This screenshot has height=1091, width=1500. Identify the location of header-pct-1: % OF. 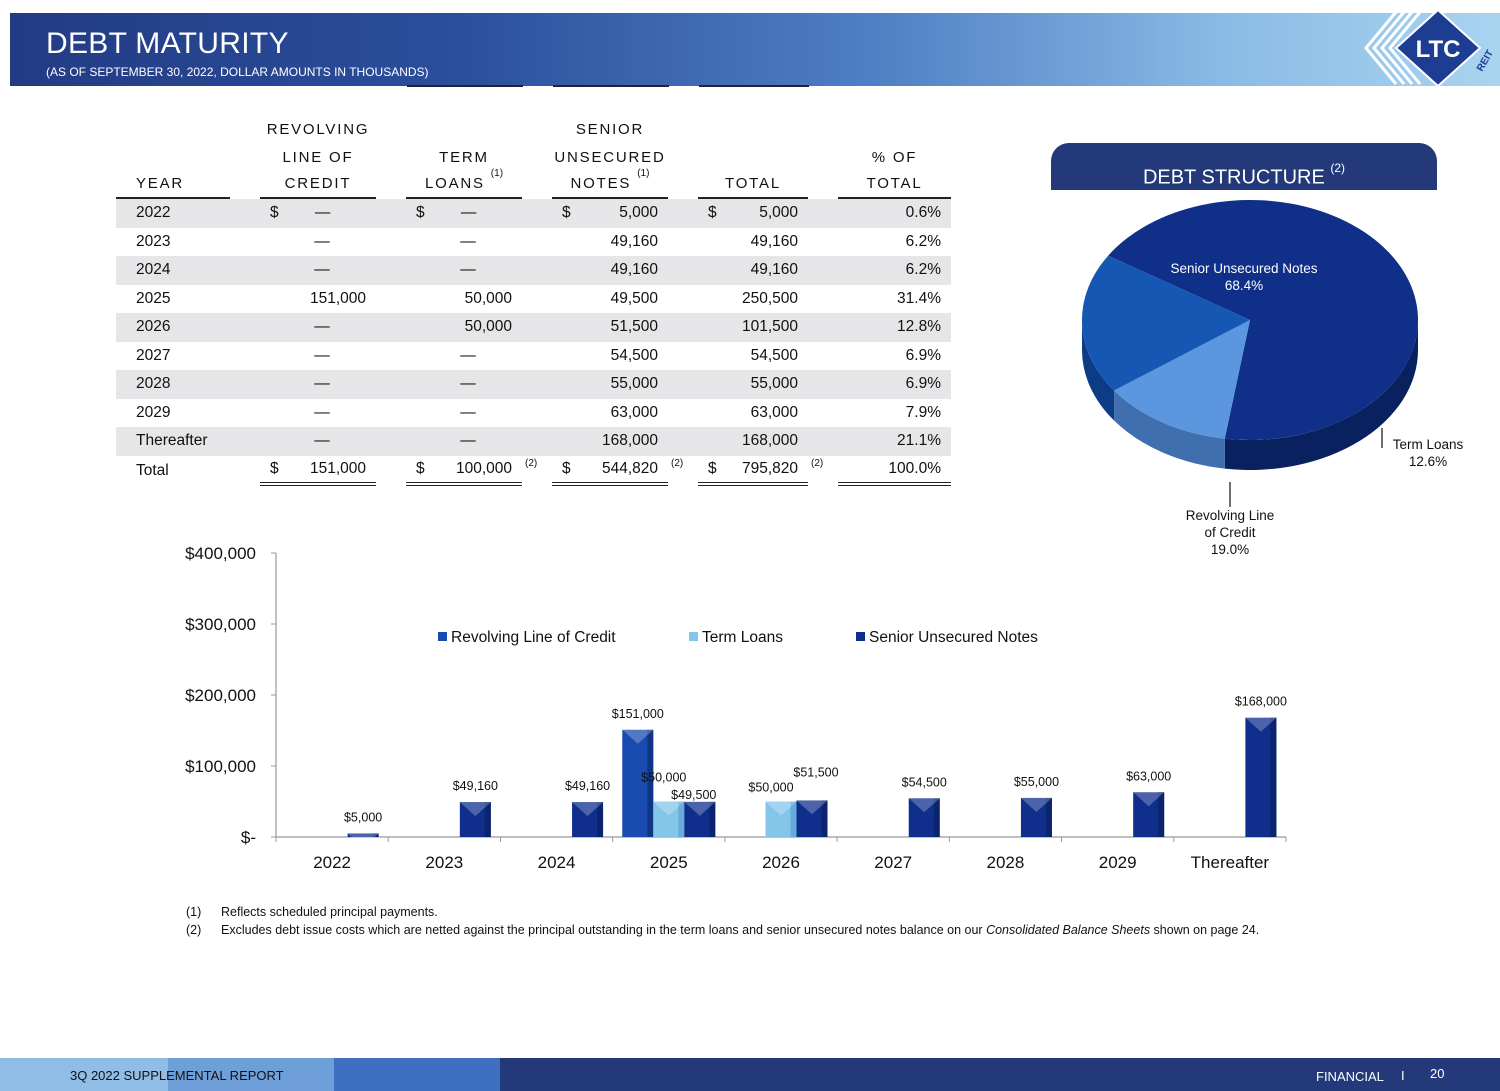
(894, 157).